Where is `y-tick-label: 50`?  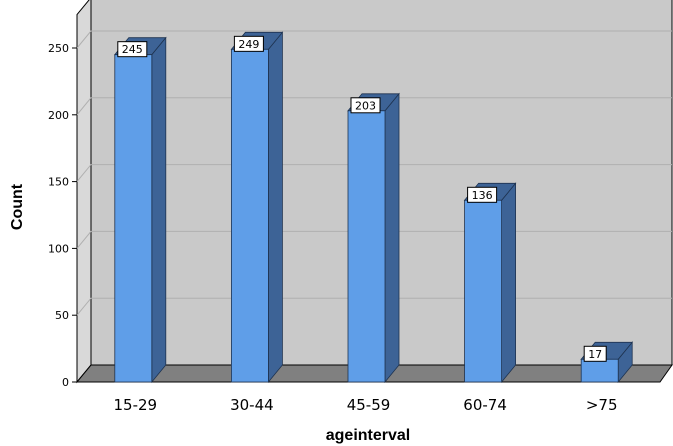
y-tick-label: 50 is located at coordinates (62, 315).